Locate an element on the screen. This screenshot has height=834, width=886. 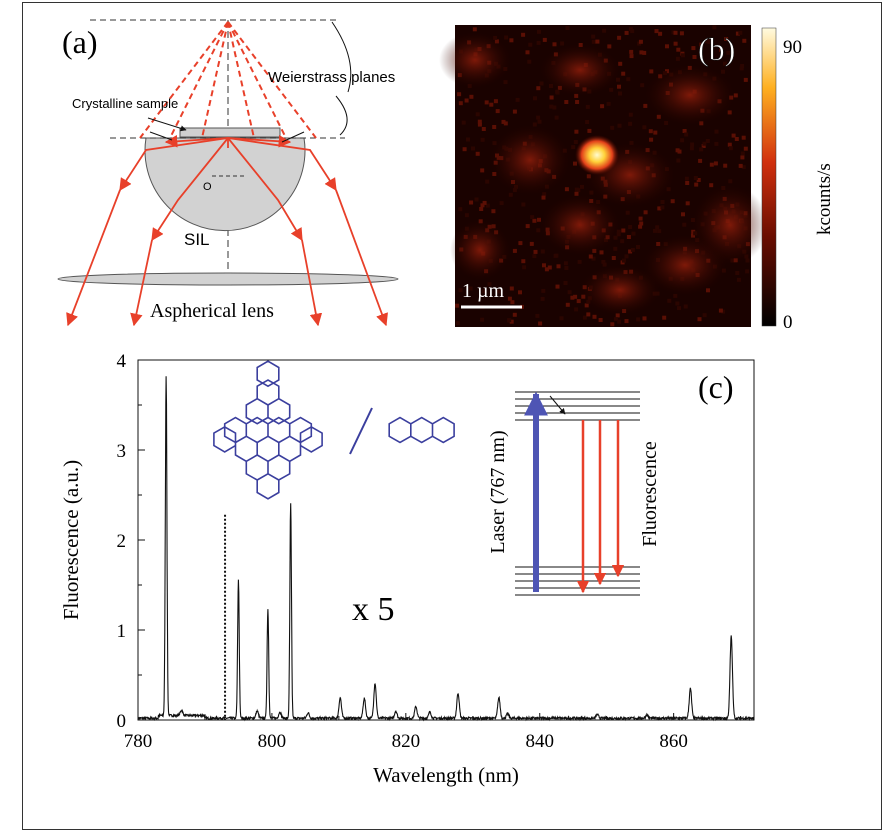
panel-b-label: (b) is located at coordinates (716, 49).